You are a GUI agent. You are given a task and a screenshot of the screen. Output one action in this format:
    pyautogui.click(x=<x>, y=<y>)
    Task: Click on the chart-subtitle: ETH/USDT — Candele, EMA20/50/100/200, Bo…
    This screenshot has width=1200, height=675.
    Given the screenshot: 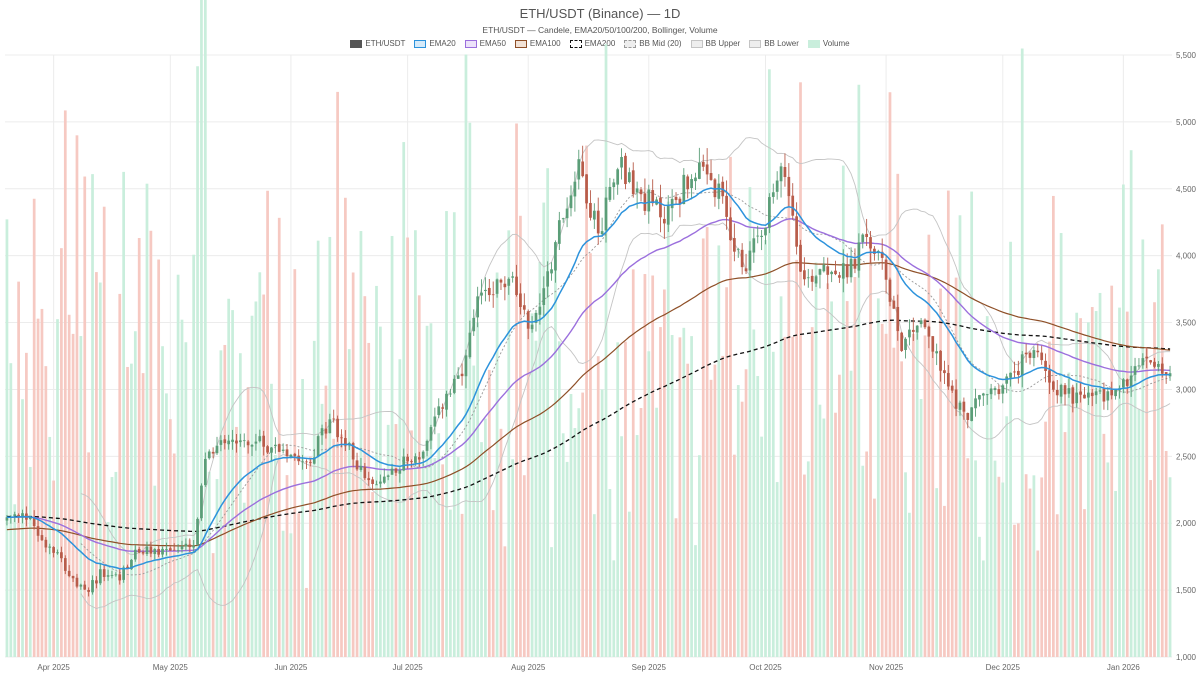 What is the action you would take?
    pyautogui.click(x=600, y=30)
    